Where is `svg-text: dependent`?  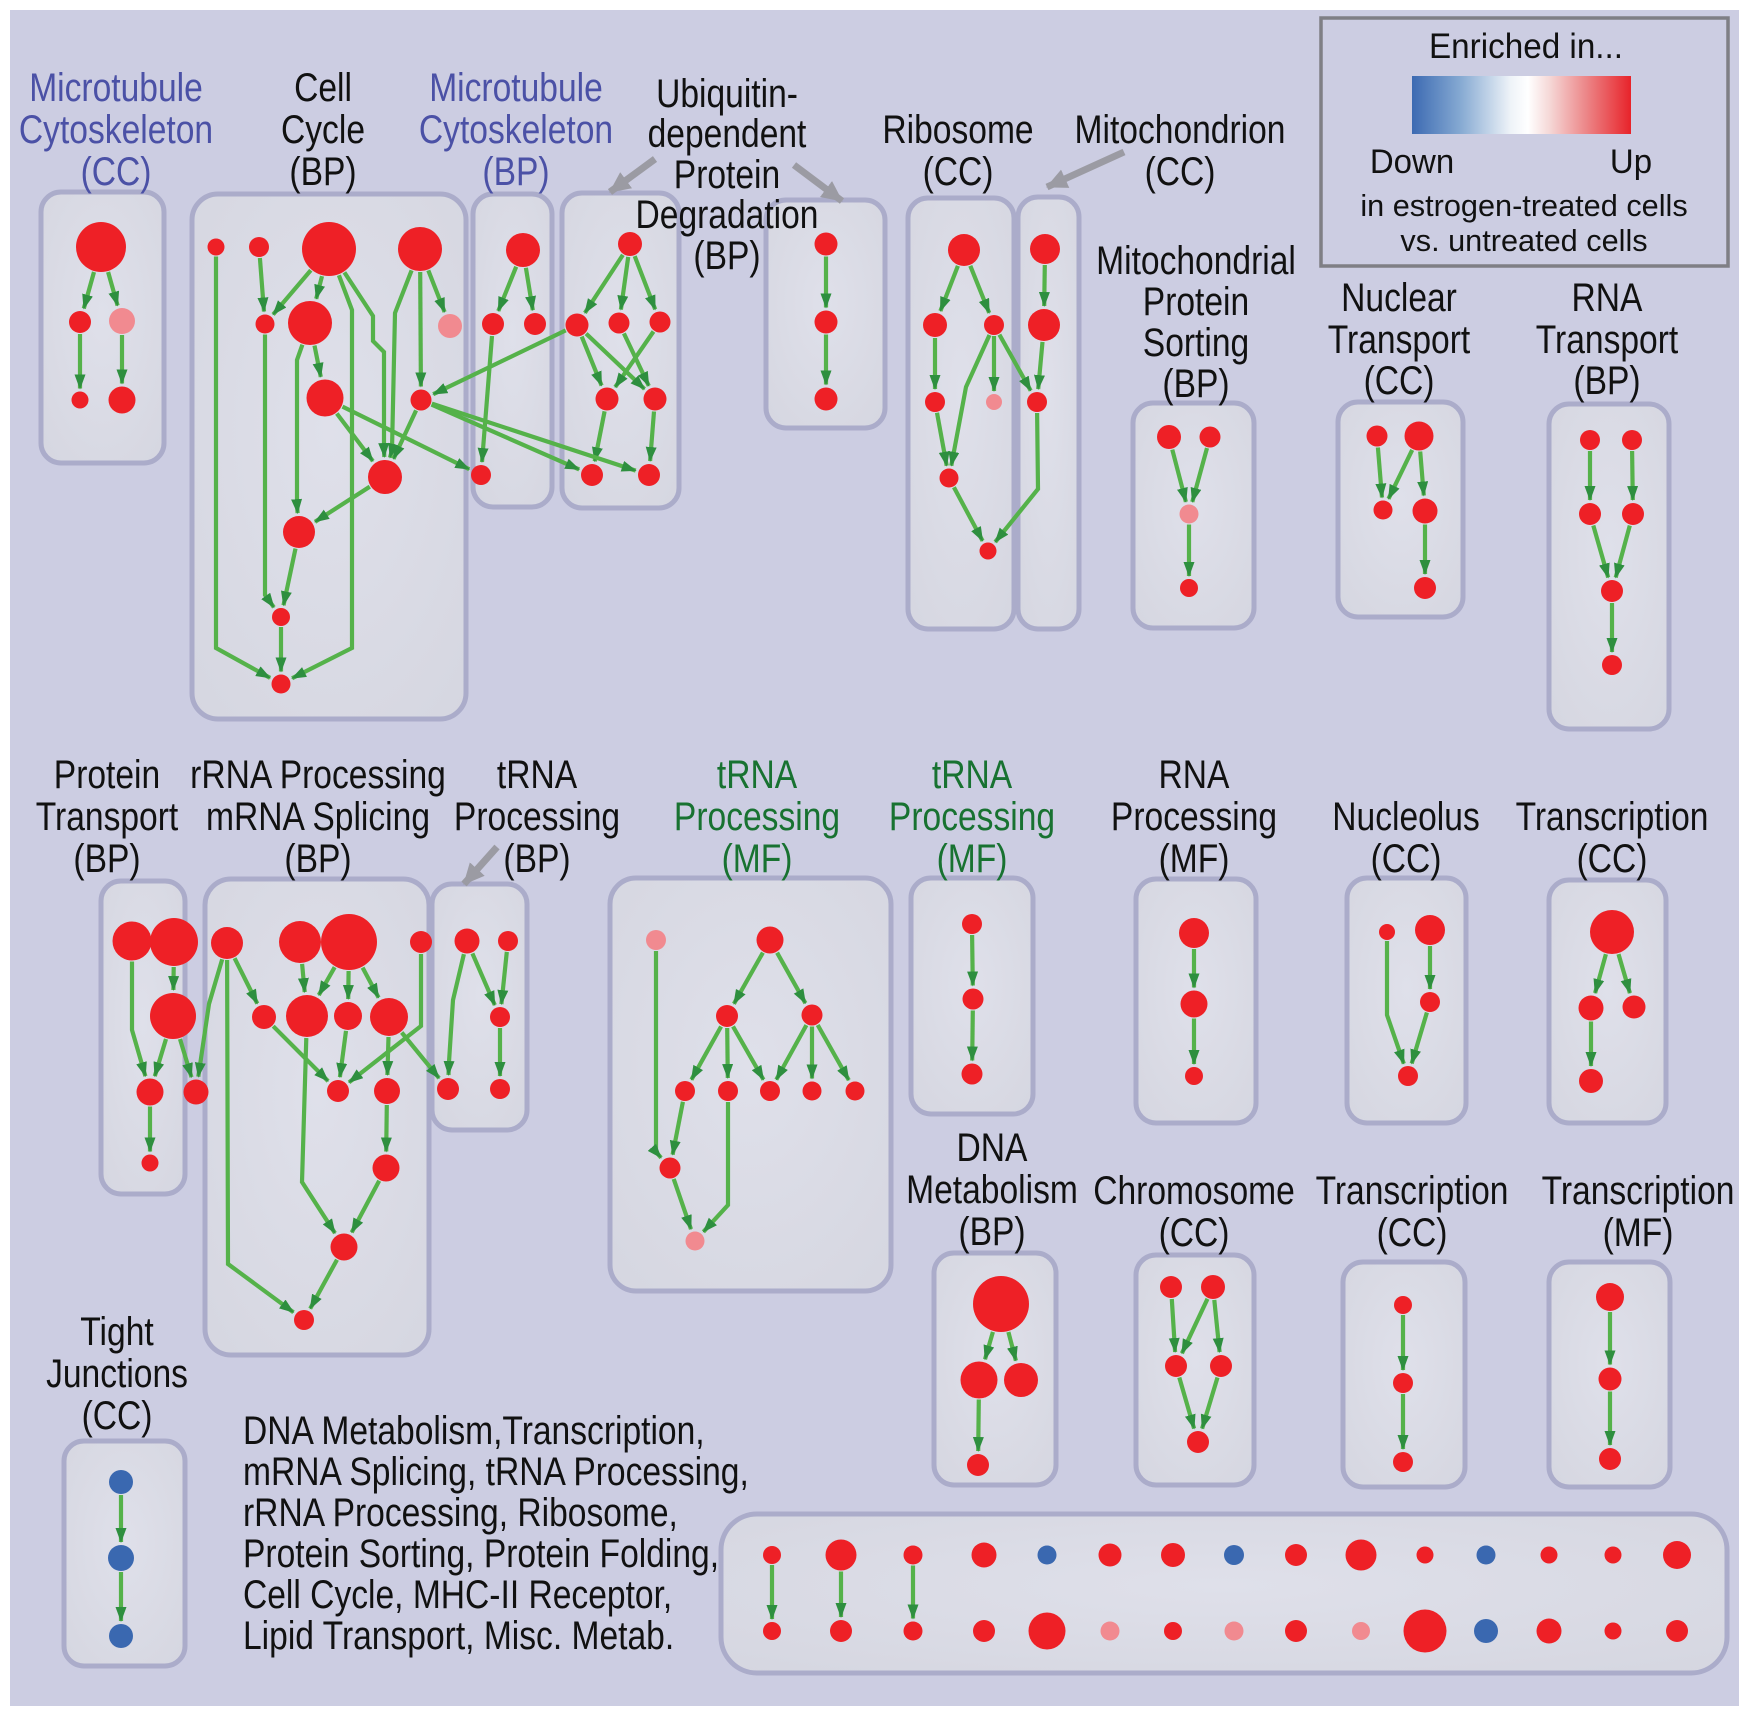 svg-text: dependent is located at coordinates (727, 133).